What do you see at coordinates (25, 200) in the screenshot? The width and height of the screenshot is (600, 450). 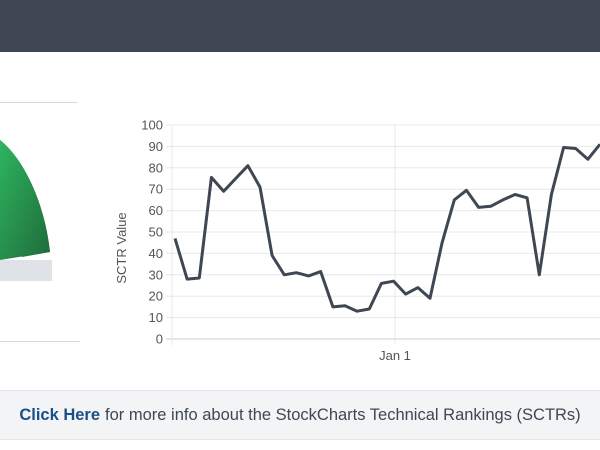 I see `gauge-fill-main` at bounding box center [25, 200].